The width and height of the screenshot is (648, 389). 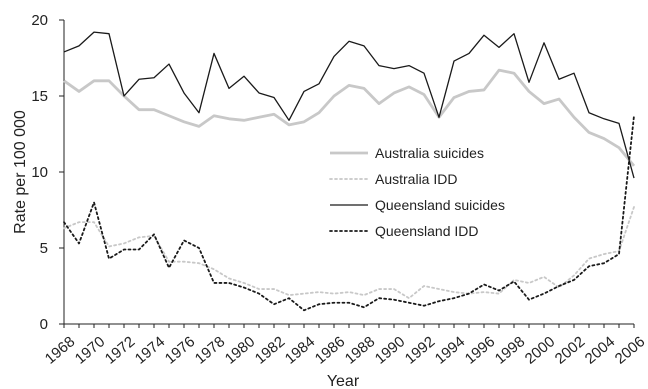 I want to click on x-tick-label: 2002, so click(x=570, y=350).